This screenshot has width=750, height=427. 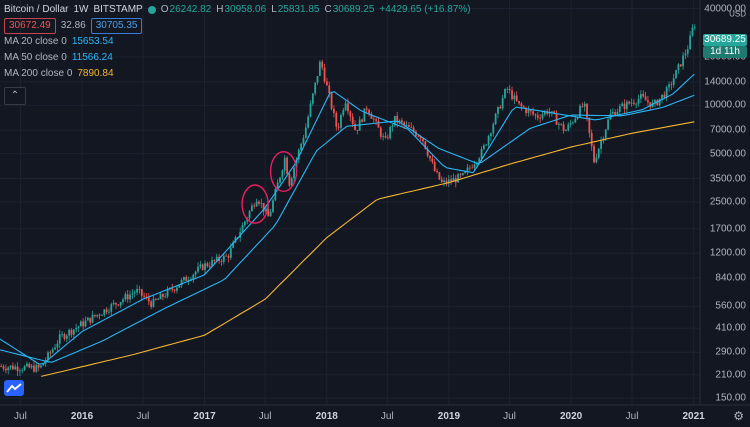 What do you see at coordinates (237, 58) in the screenshot?
I see `indicator-ma50: MA 50 close 0 11566.24` at bounding box center [237, 58].